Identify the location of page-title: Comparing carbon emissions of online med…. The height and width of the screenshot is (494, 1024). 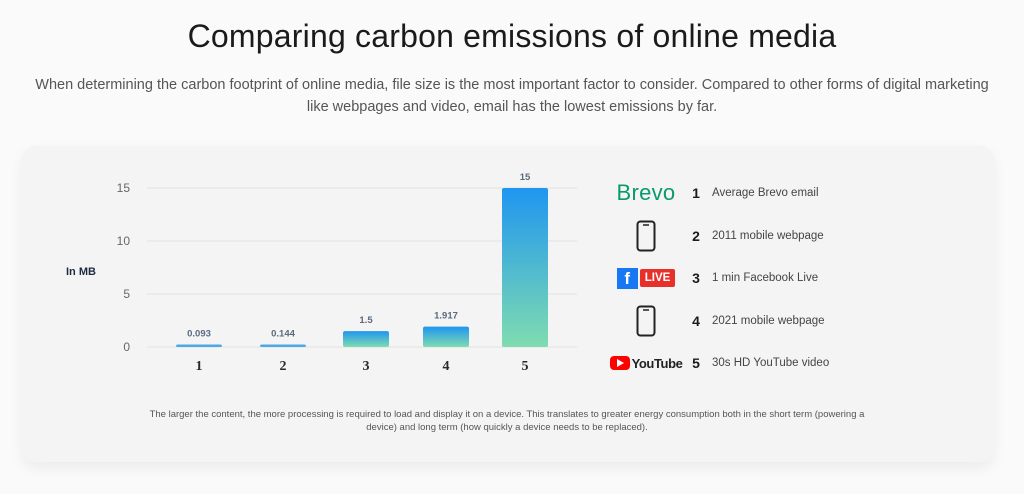
(512, 36).